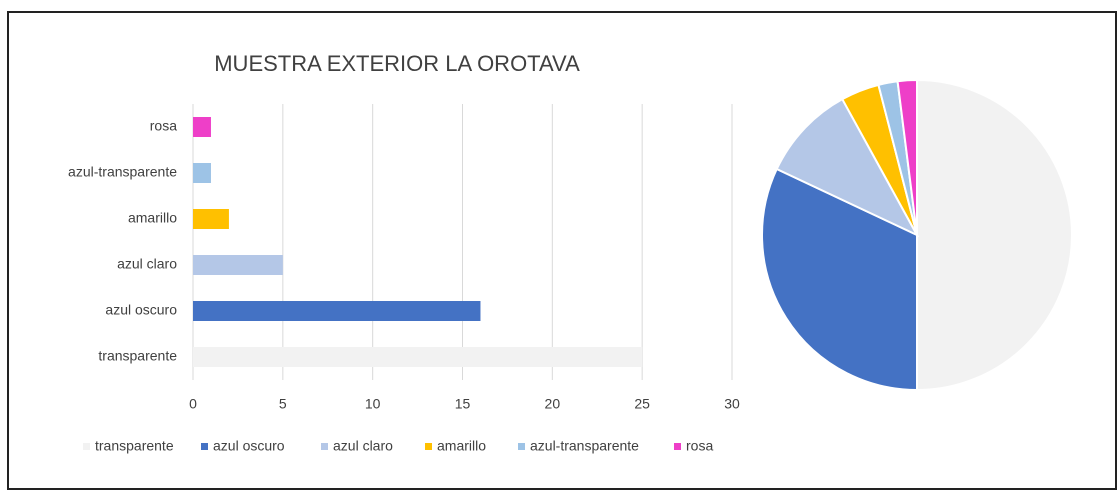 This screenshot has height=491, width=1118. Describe the element at coordinates (249, 446) in the screenshot. I see `legend-label: azul oscuro` at that location.